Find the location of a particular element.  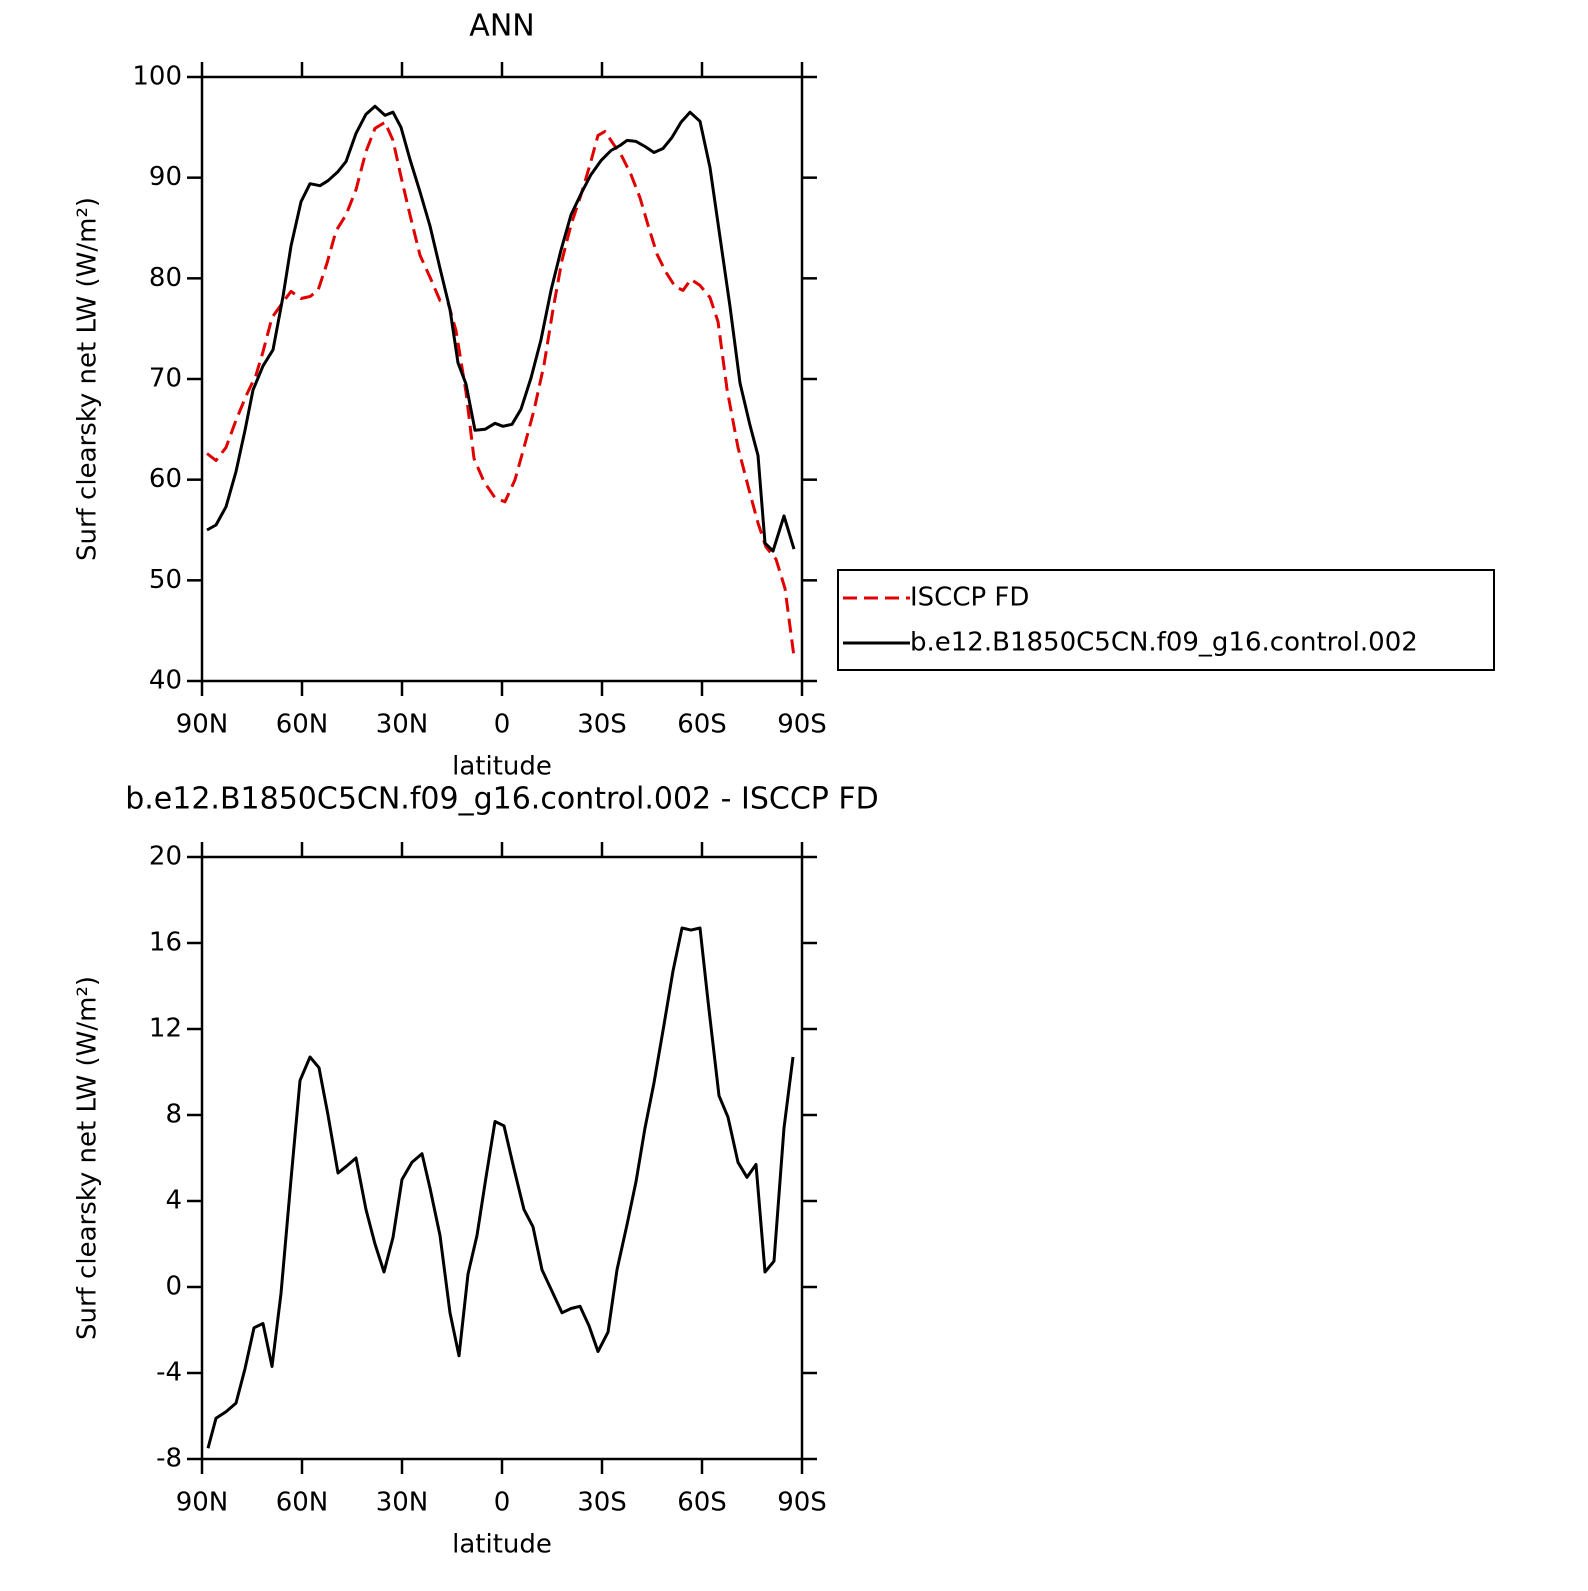

chart-title: ANN is located at coordinates (501, 26).